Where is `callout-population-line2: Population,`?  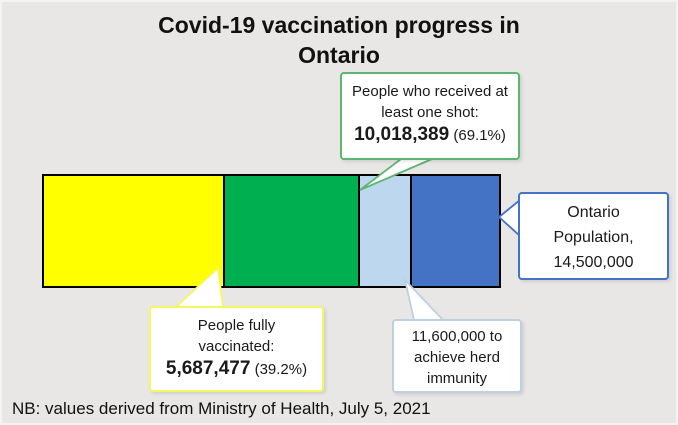
callout-population-line2: Population, is located at coordinates (593, 237).